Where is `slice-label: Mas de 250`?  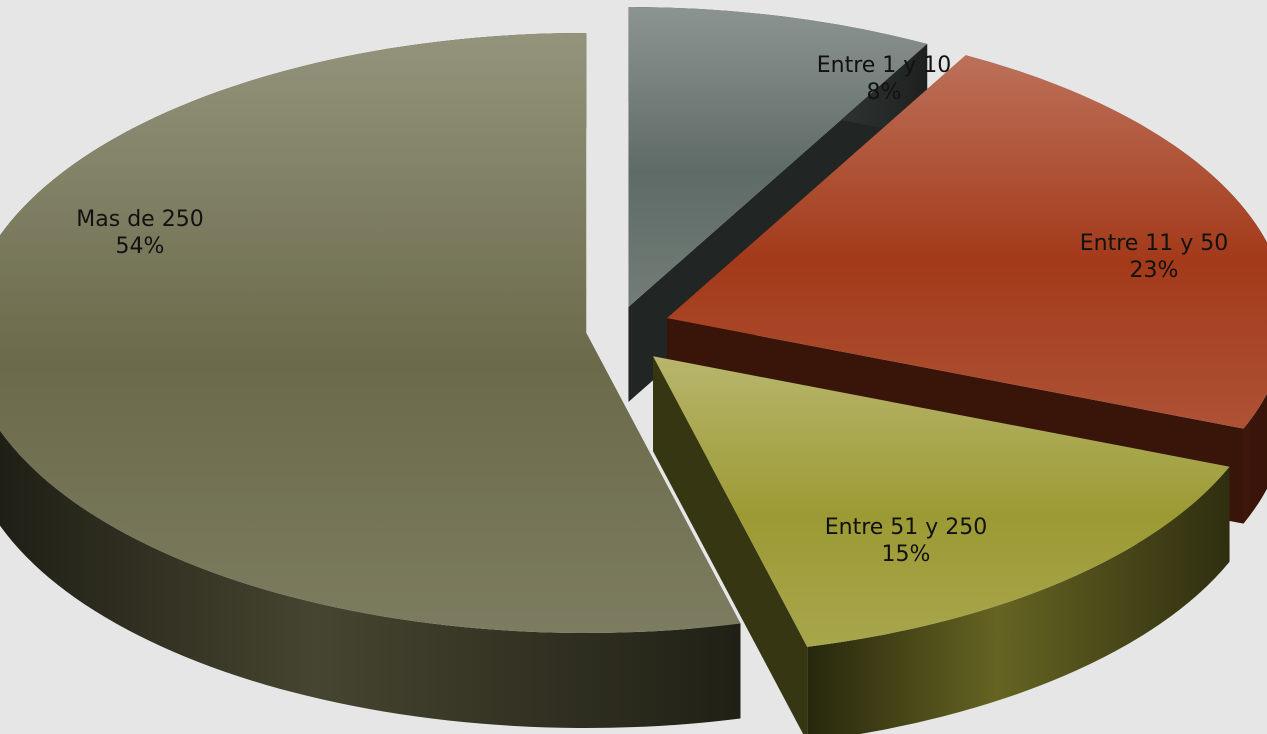
slice-label: Mas de 250 is located at coordinates (139, 219).